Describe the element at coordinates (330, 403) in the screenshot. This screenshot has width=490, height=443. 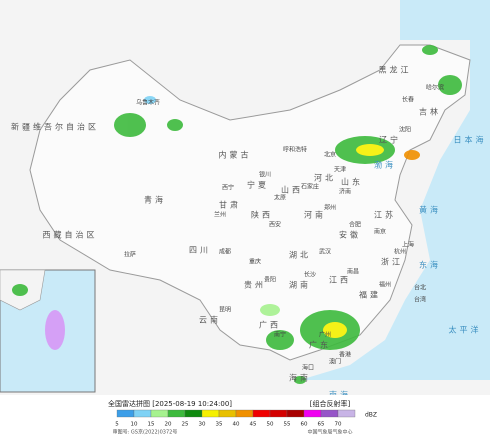
I see `legend-product: [组合反射率]` at that location.